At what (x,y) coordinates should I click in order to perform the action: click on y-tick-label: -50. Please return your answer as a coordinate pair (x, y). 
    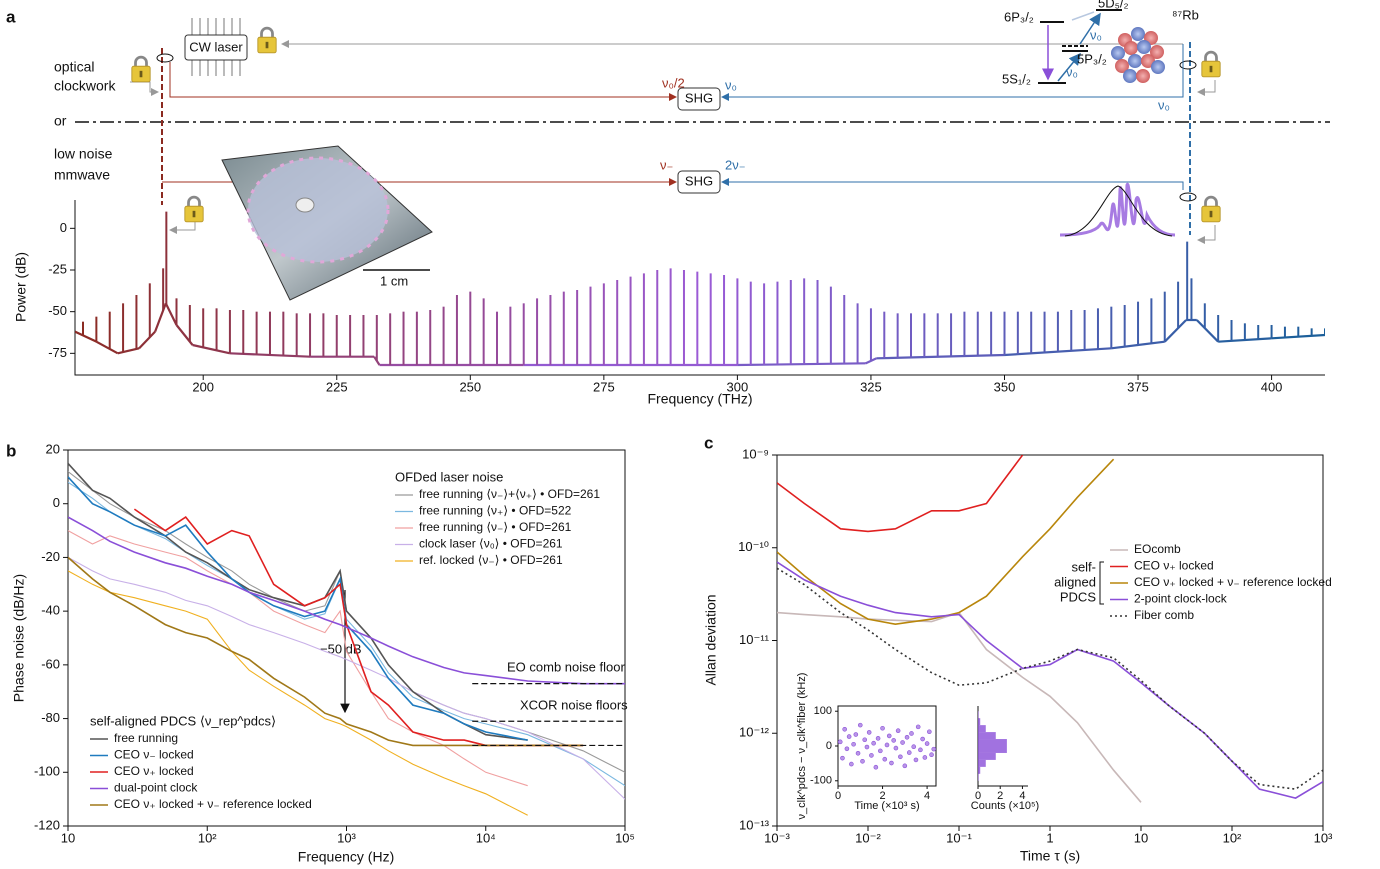
    Looking at the image, I should click on (57, 310).